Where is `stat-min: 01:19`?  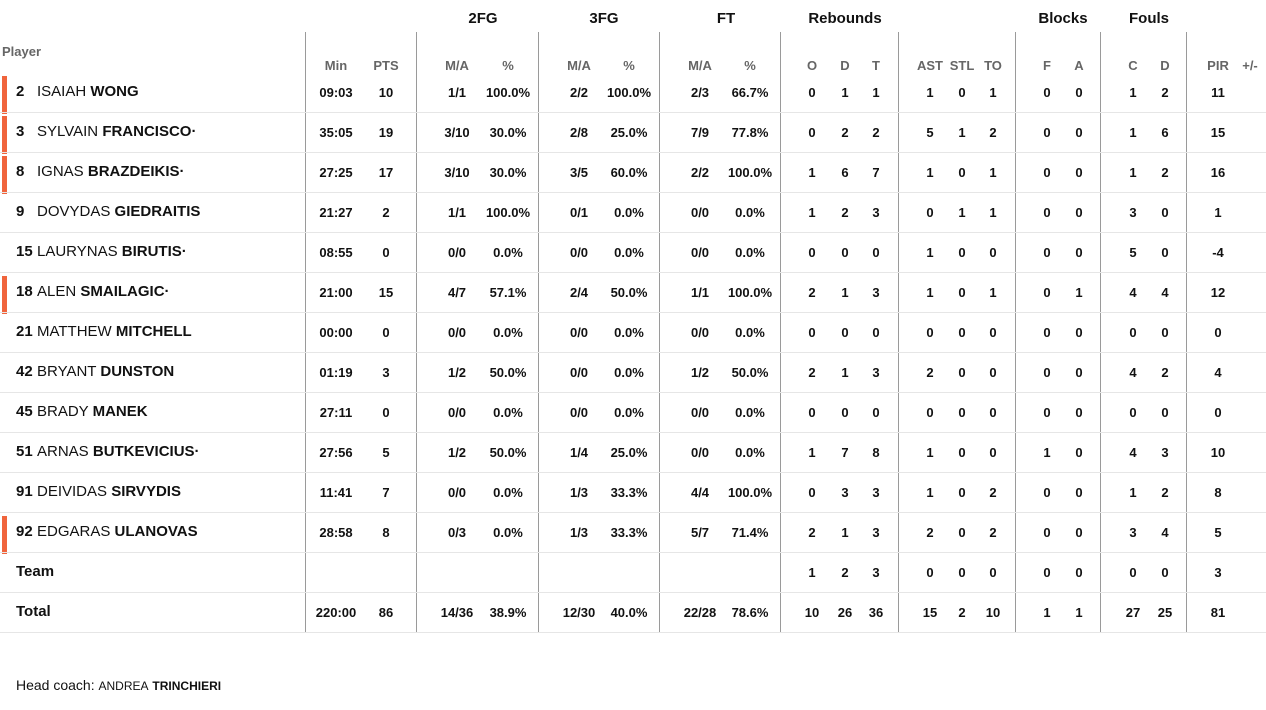
stat-min: 01:19 is located at coordinates (336, 372).